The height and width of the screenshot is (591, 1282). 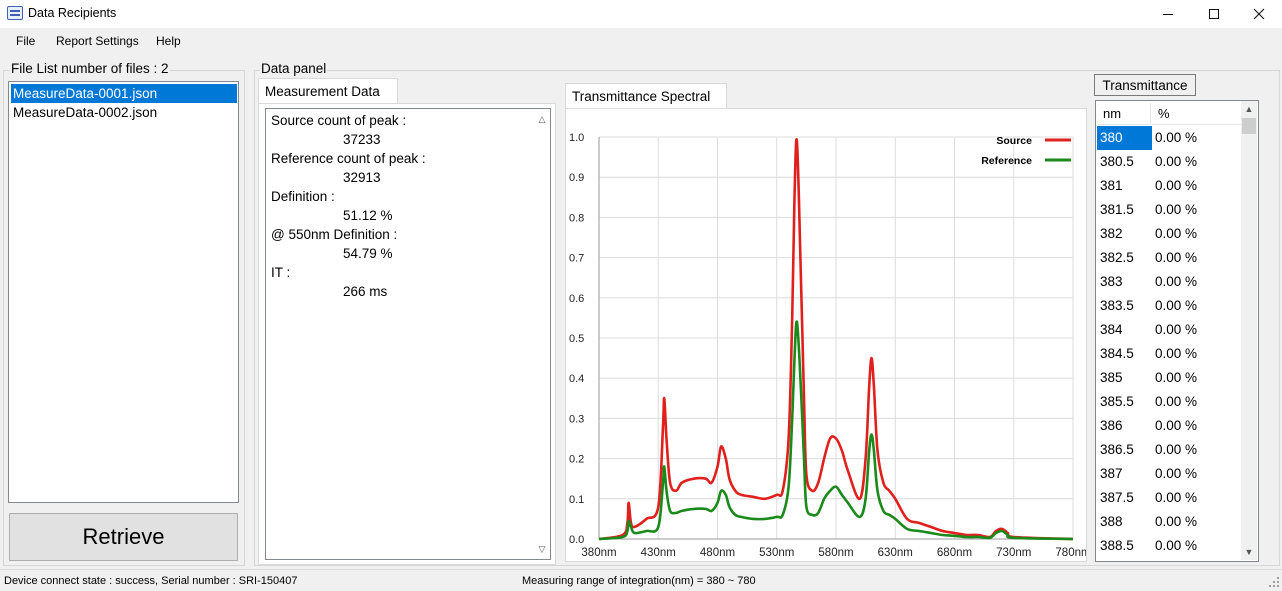 What do you see at coordinates (124, 93) in the screenshot?
I see `file-item-0001: MeasureData-0001.json` at bounding box center [124, 93].